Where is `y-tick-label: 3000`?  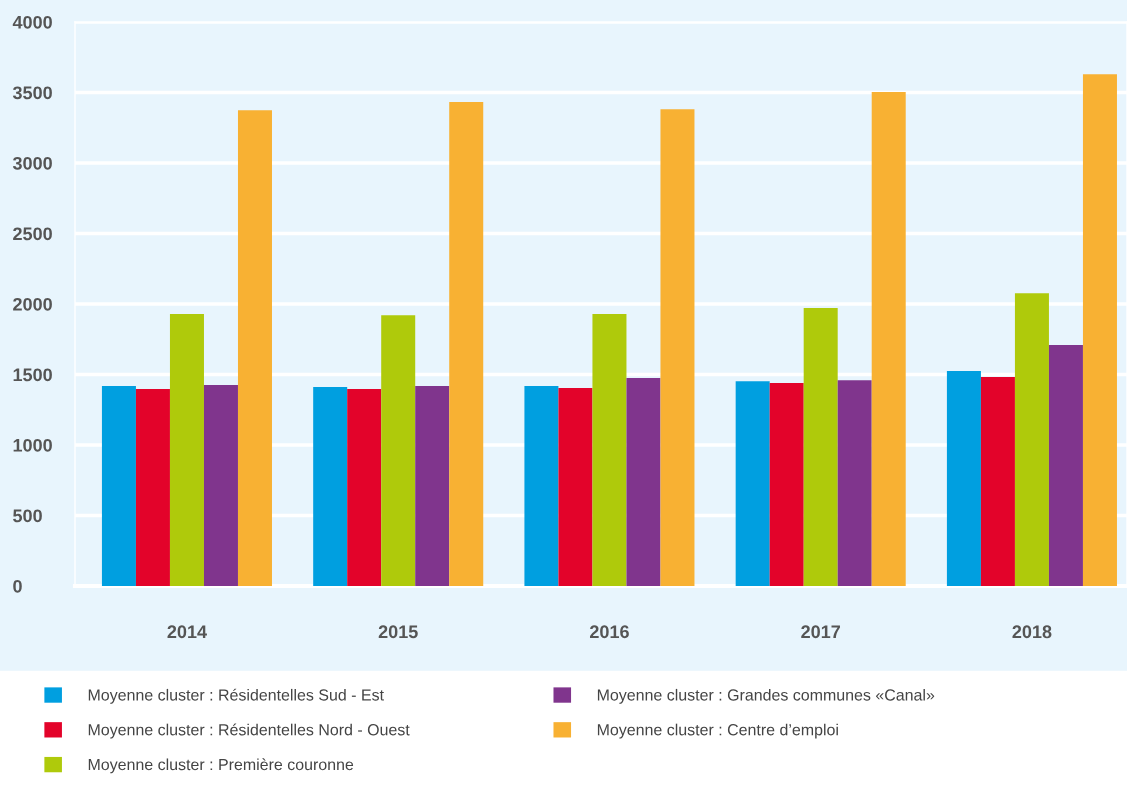
y-tick-label: 3000 is located at coordinates (32, 163).